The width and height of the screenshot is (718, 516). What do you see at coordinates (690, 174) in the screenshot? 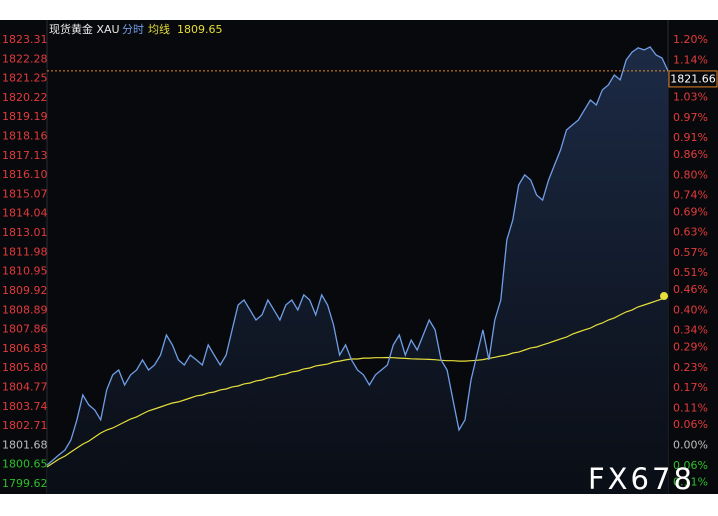
I see `y2-tick-label: 0.80%` at bounding box center [690, 174].